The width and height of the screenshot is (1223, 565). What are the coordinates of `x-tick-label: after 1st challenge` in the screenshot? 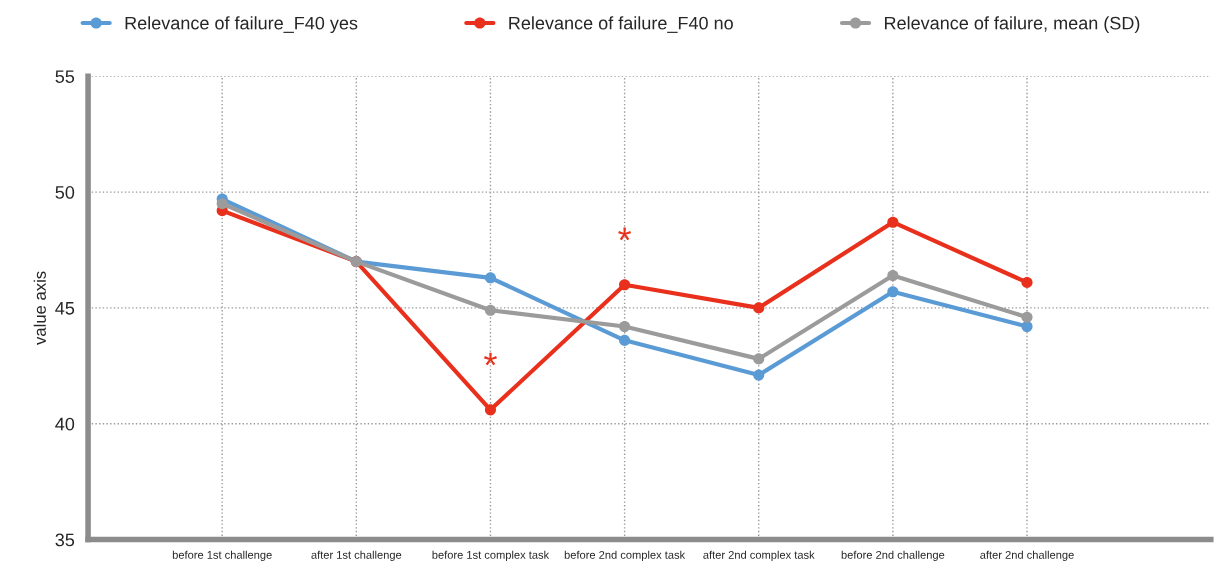 It's located at (356, 556).